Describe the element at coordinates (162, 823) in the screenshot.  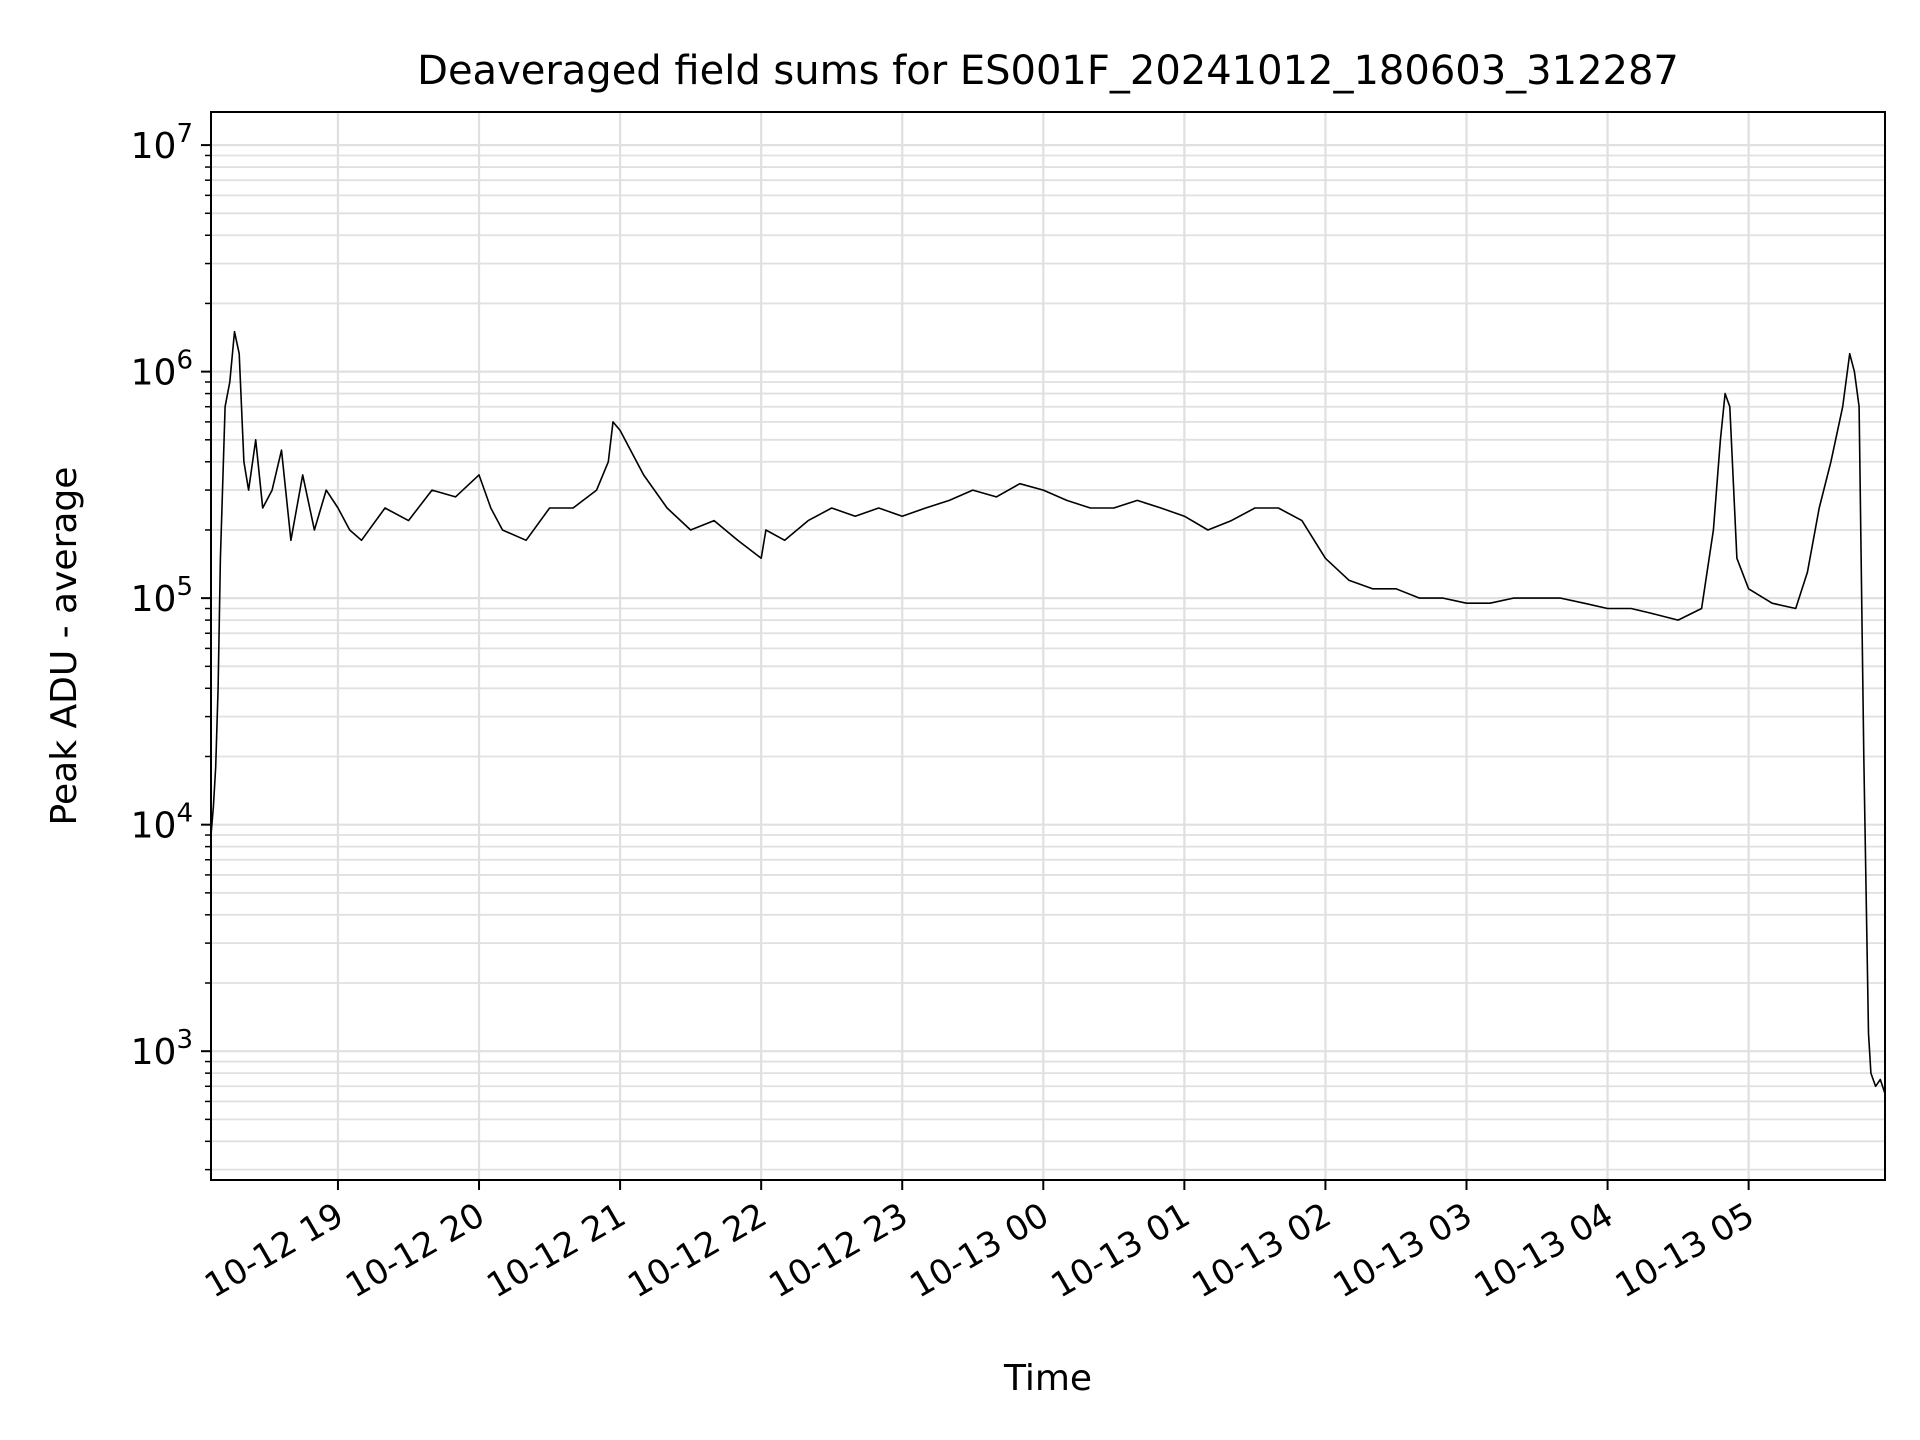
I see `y-tick-label: 10⁴` at that location.